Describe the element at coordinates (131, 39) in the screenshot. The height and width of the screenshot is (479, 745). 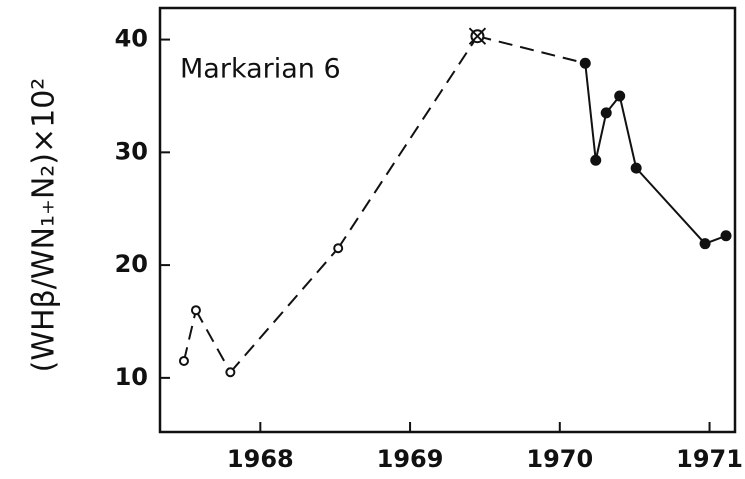
I see `y-tick-label: 40` at that location.